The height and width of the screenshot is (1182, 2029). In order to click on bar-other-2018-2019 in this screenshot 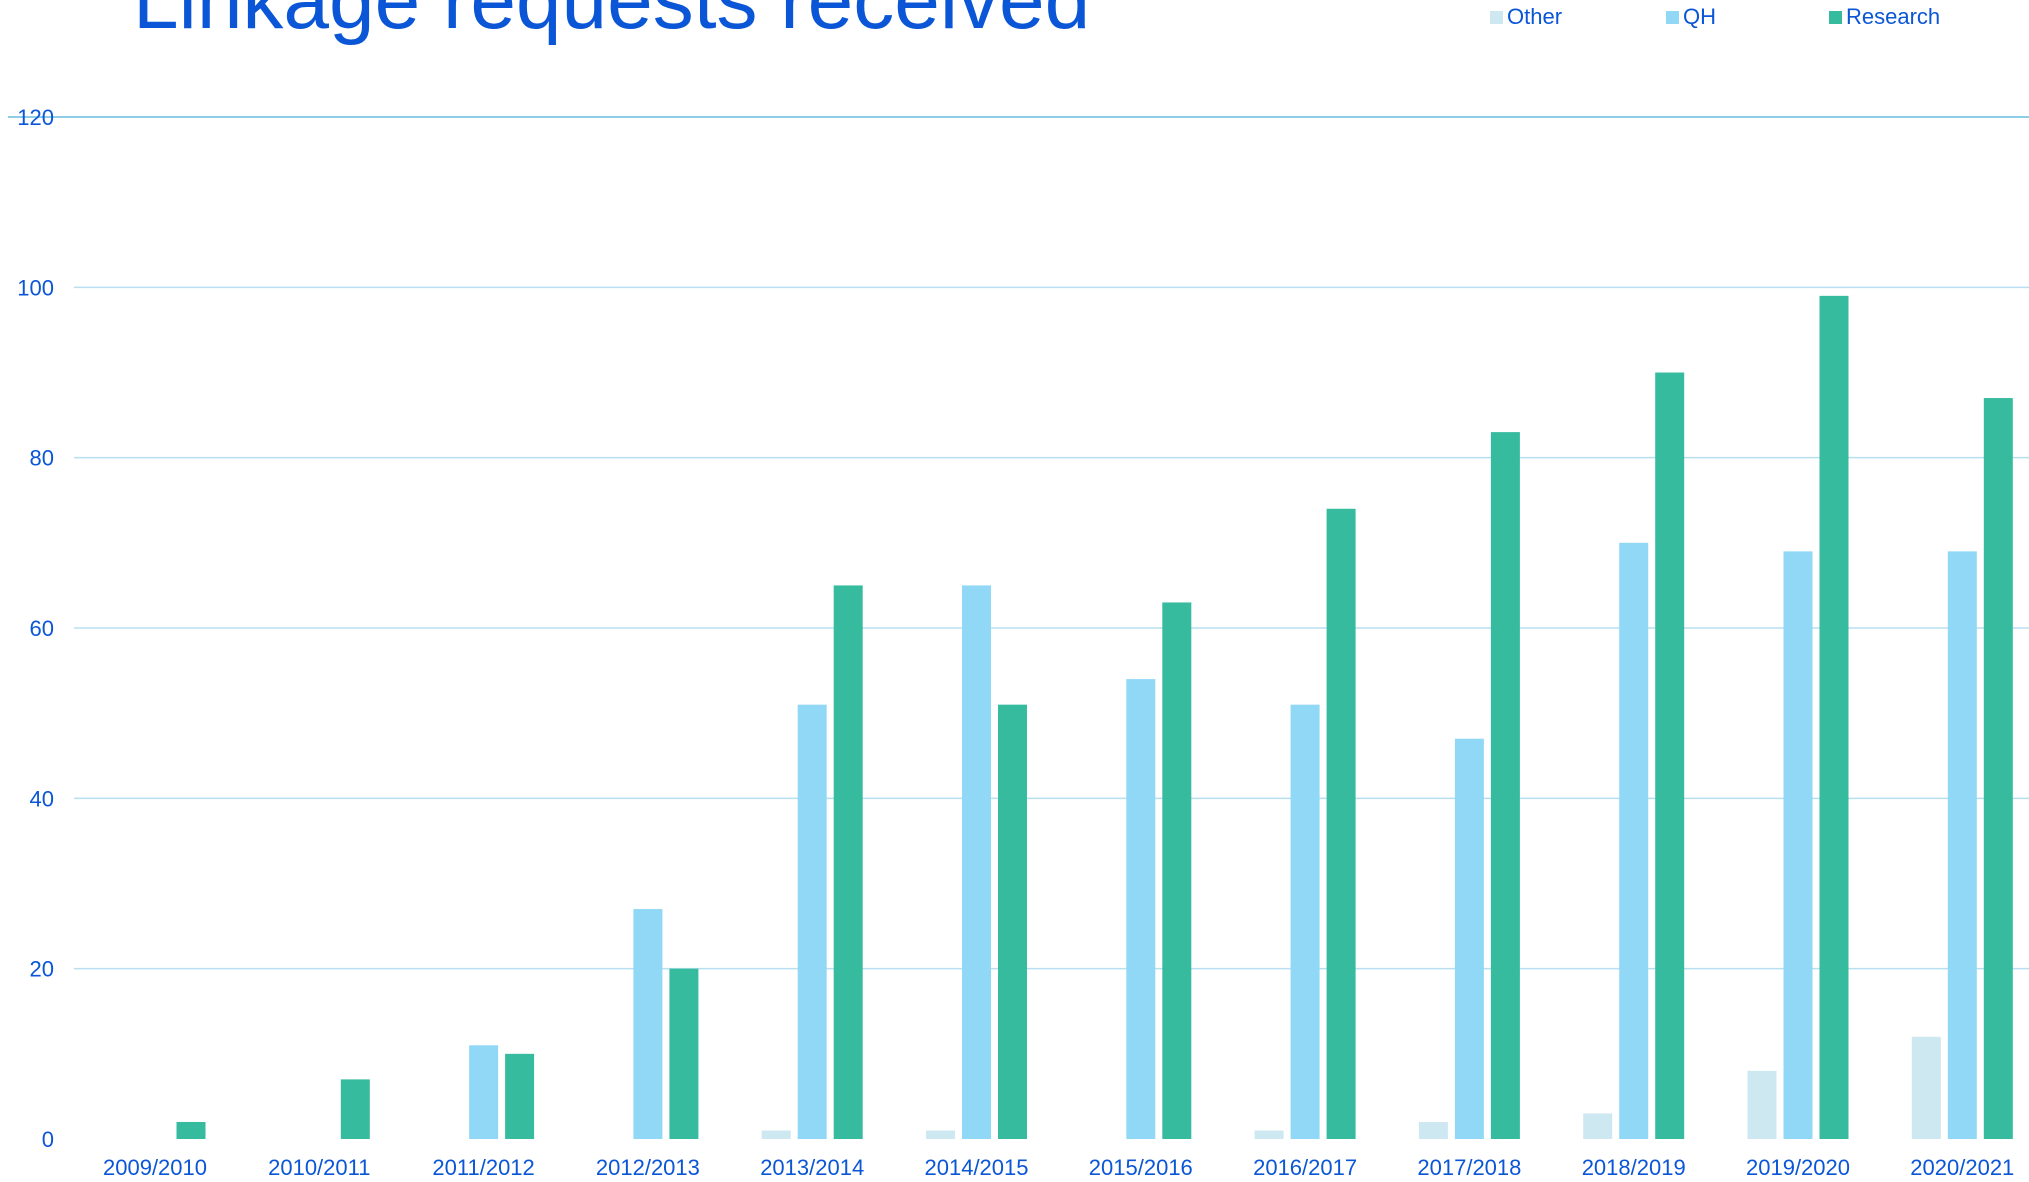, I will do `click(1598, 1126)`.